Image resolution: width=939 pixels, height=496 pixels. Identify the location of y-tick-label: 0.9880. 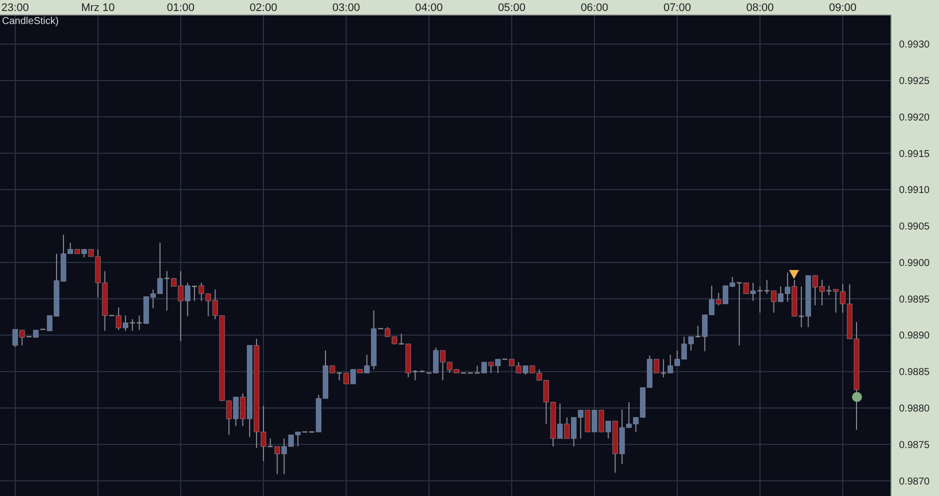
(914, 409).